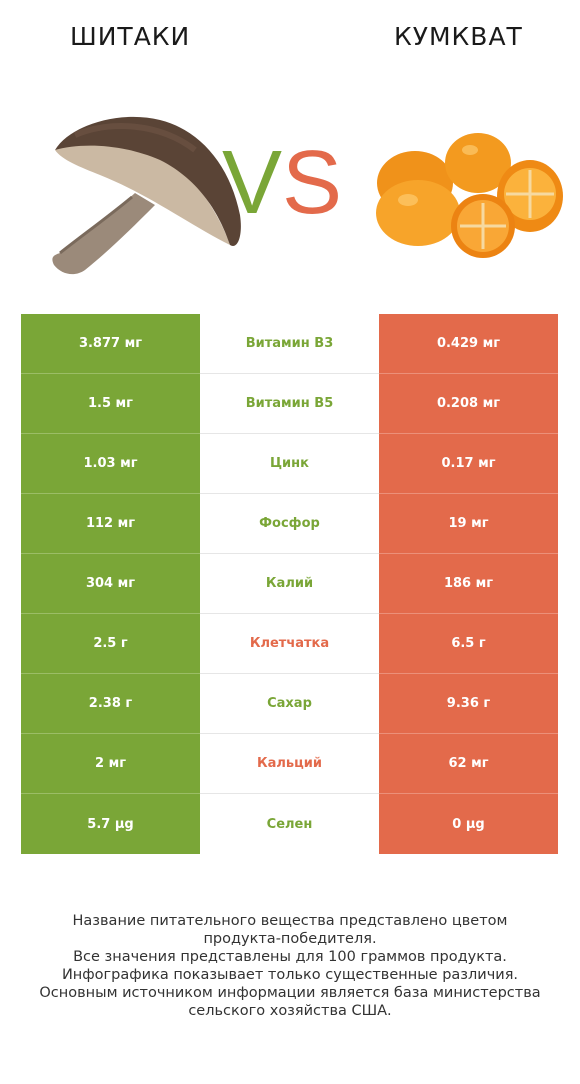  I want to click on nutrient-name-cell: Клетчатка, so click(289, 644).